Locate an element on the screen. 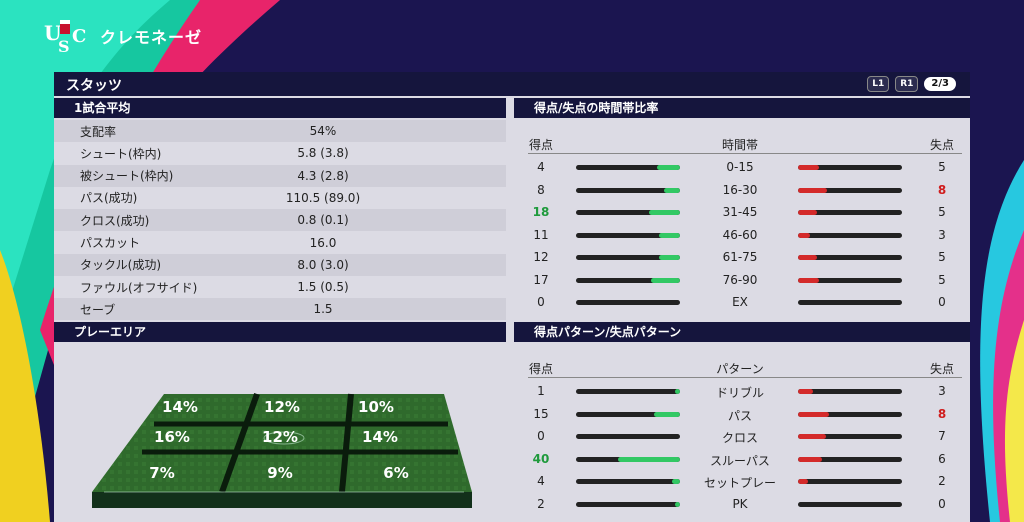 This screenshot has height=522, width=1024. stat-row: 被シュート(枠内) 4.3 (2.8) is located at coordinates (280, 175).